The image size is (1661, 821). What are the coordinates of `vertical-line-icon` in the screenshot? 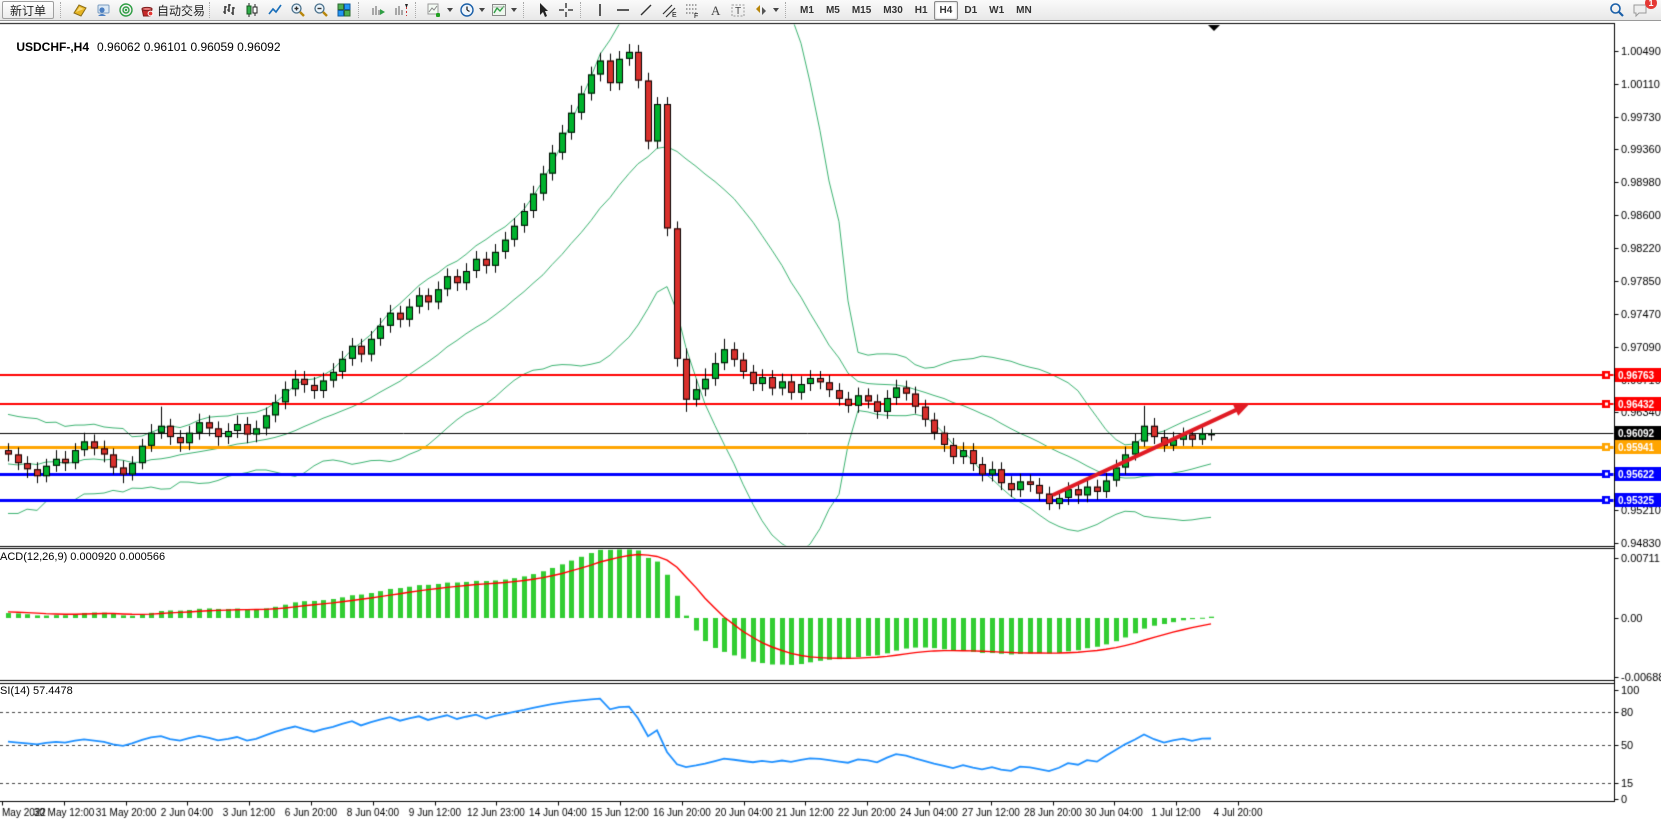 It's located at (600, 10).